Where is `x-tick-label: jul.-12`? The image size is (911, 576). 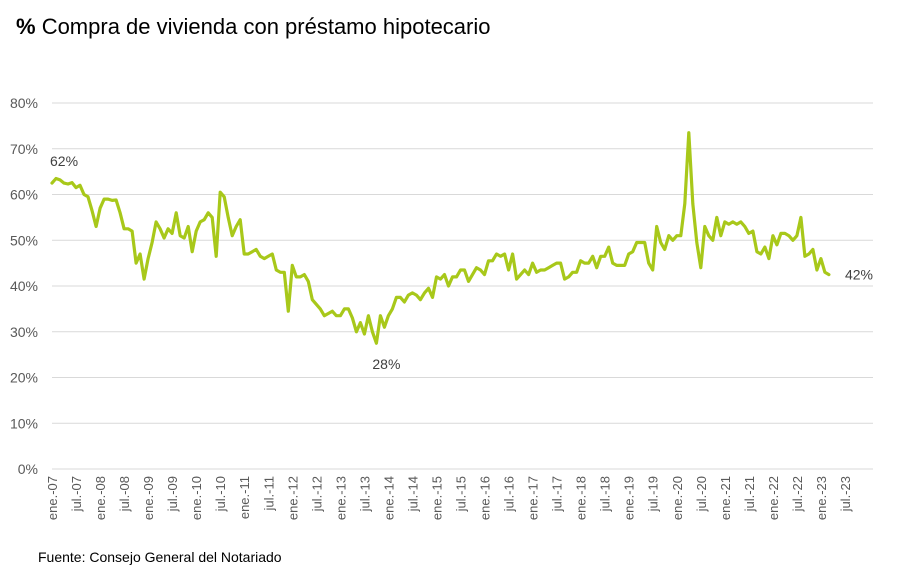
x-tick-label: jul.-12 is located at coordinates (316, 494).